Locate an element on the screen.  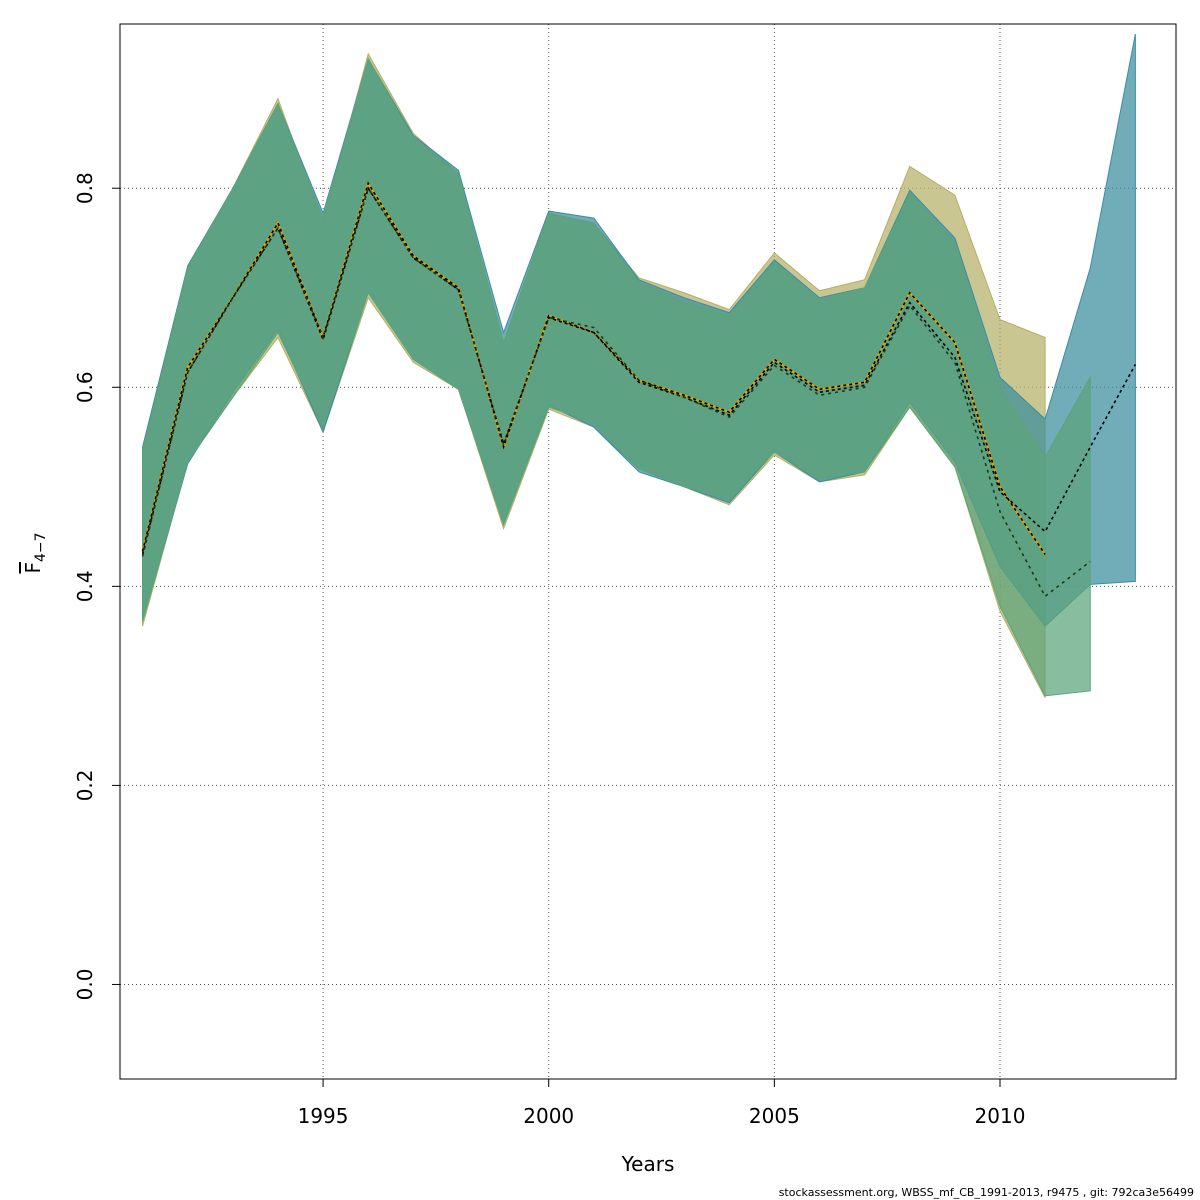
y-axis-label-main: F is located at coordinates (33, 568).